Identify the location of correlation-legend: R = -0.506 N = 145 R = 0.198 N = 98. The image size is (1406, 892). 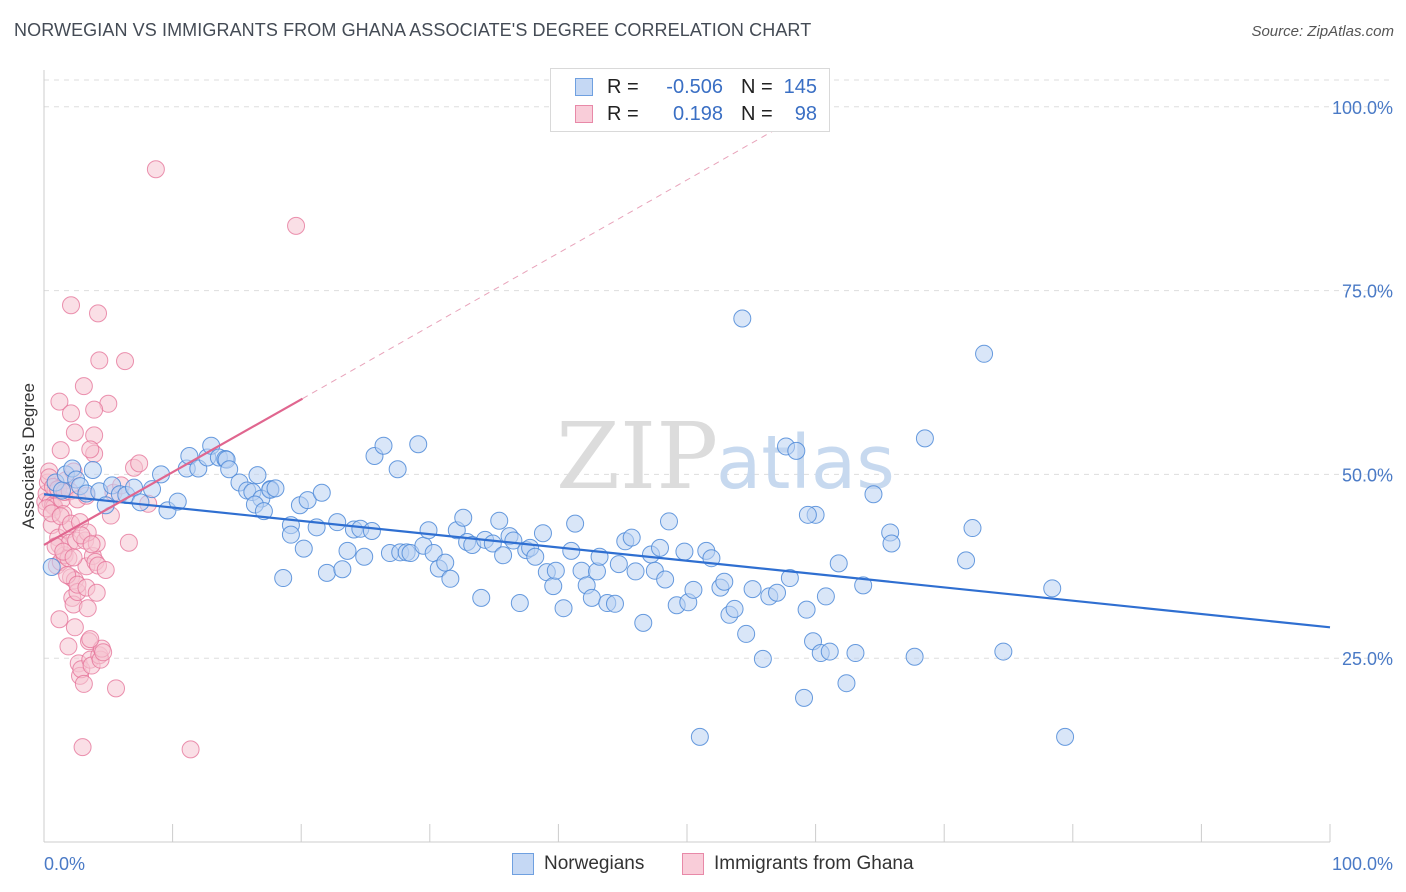
(690, 100).